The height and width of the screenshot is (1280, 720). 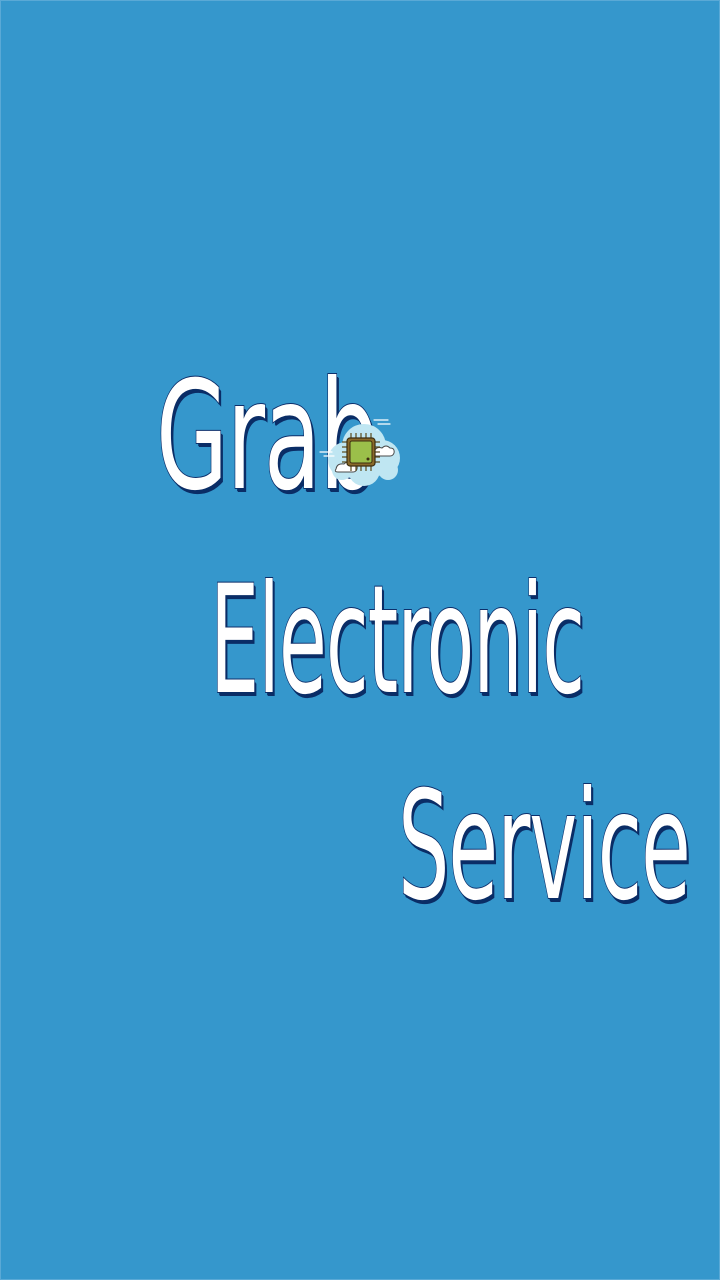 I want to click on title-word-grab: Grab, so click(x=267, y=437).